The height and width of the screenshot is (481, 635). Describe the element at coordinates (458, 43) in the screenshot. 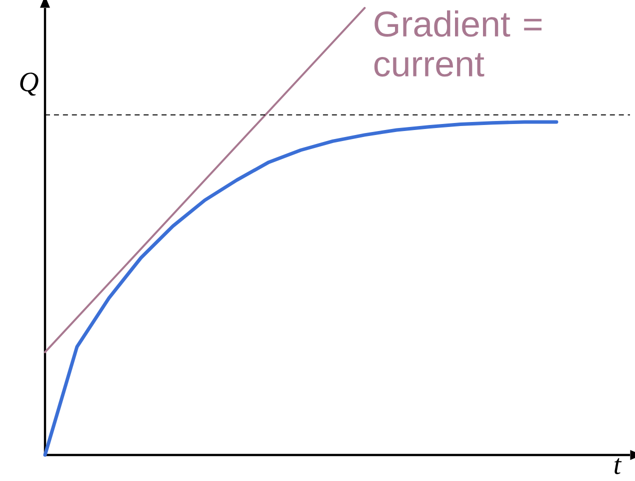

I see `annotation: Gradient = current` at that location.